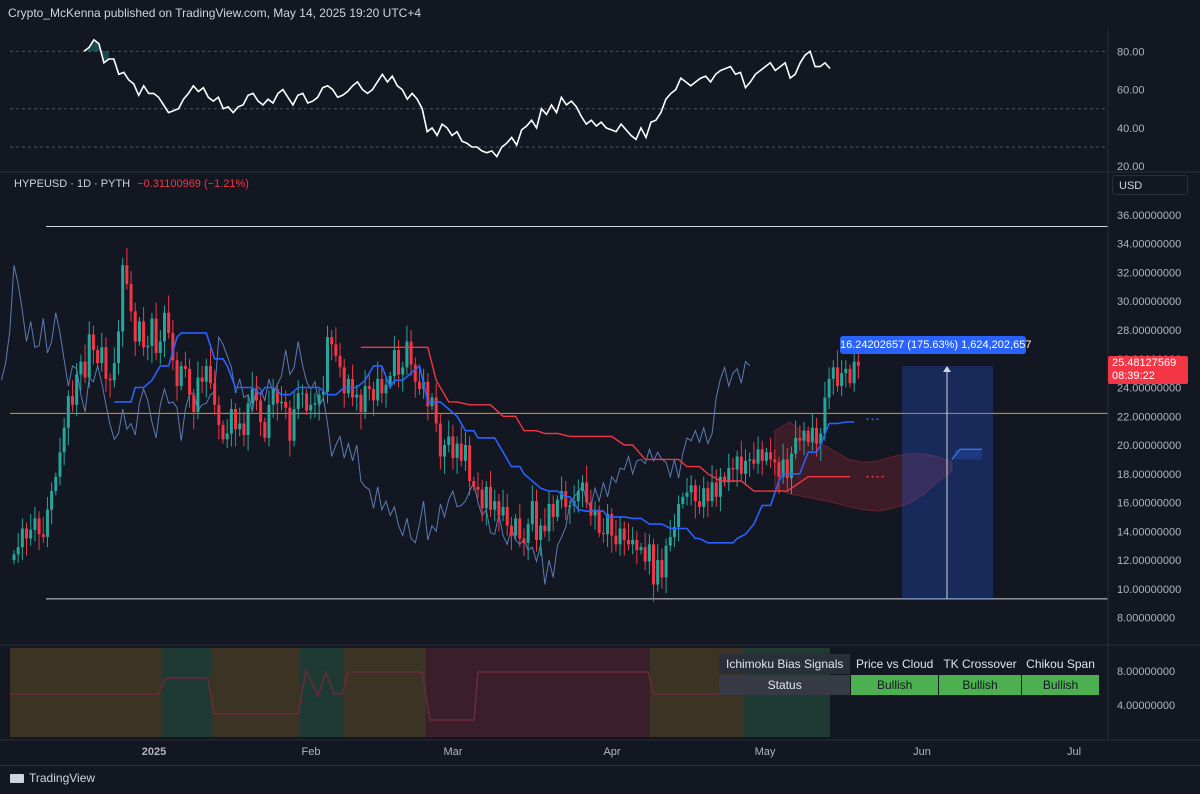 The width and height of the screenshot is (1200, 794). Describe the element at coordinates (765, 752) in the screenshot. I see `time-x-tick: May` at that location.